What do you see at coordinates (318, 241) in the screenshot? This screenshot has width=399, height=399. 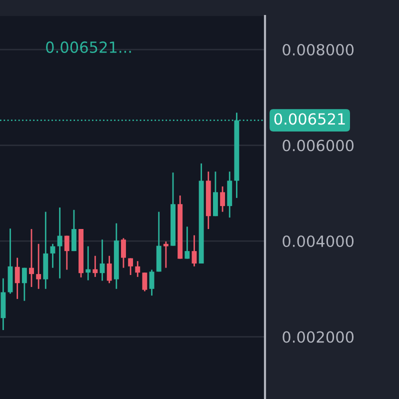 I see `y-tick-label: 0.004000` at bounding box center [318, 241].